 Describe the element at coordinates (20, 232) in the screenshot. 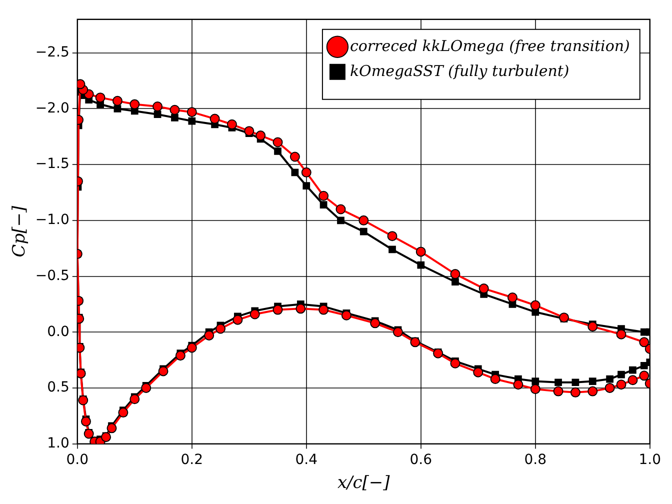

I see `y-axis-title: Cp[−]` at that location.